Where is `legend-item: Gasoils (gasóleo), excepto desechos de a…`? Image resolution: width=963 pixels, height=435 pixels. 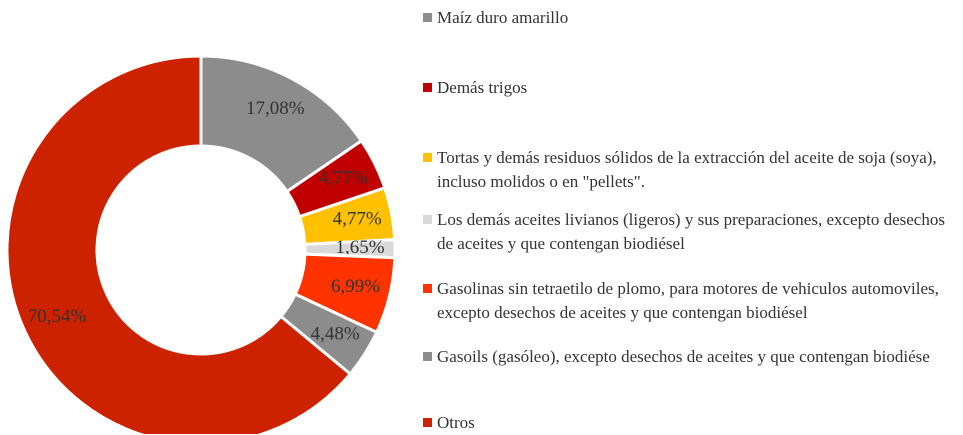
legend-item: Gasoils (gasóleo), excepto desechos de a… is located at coordinates (692, 357).